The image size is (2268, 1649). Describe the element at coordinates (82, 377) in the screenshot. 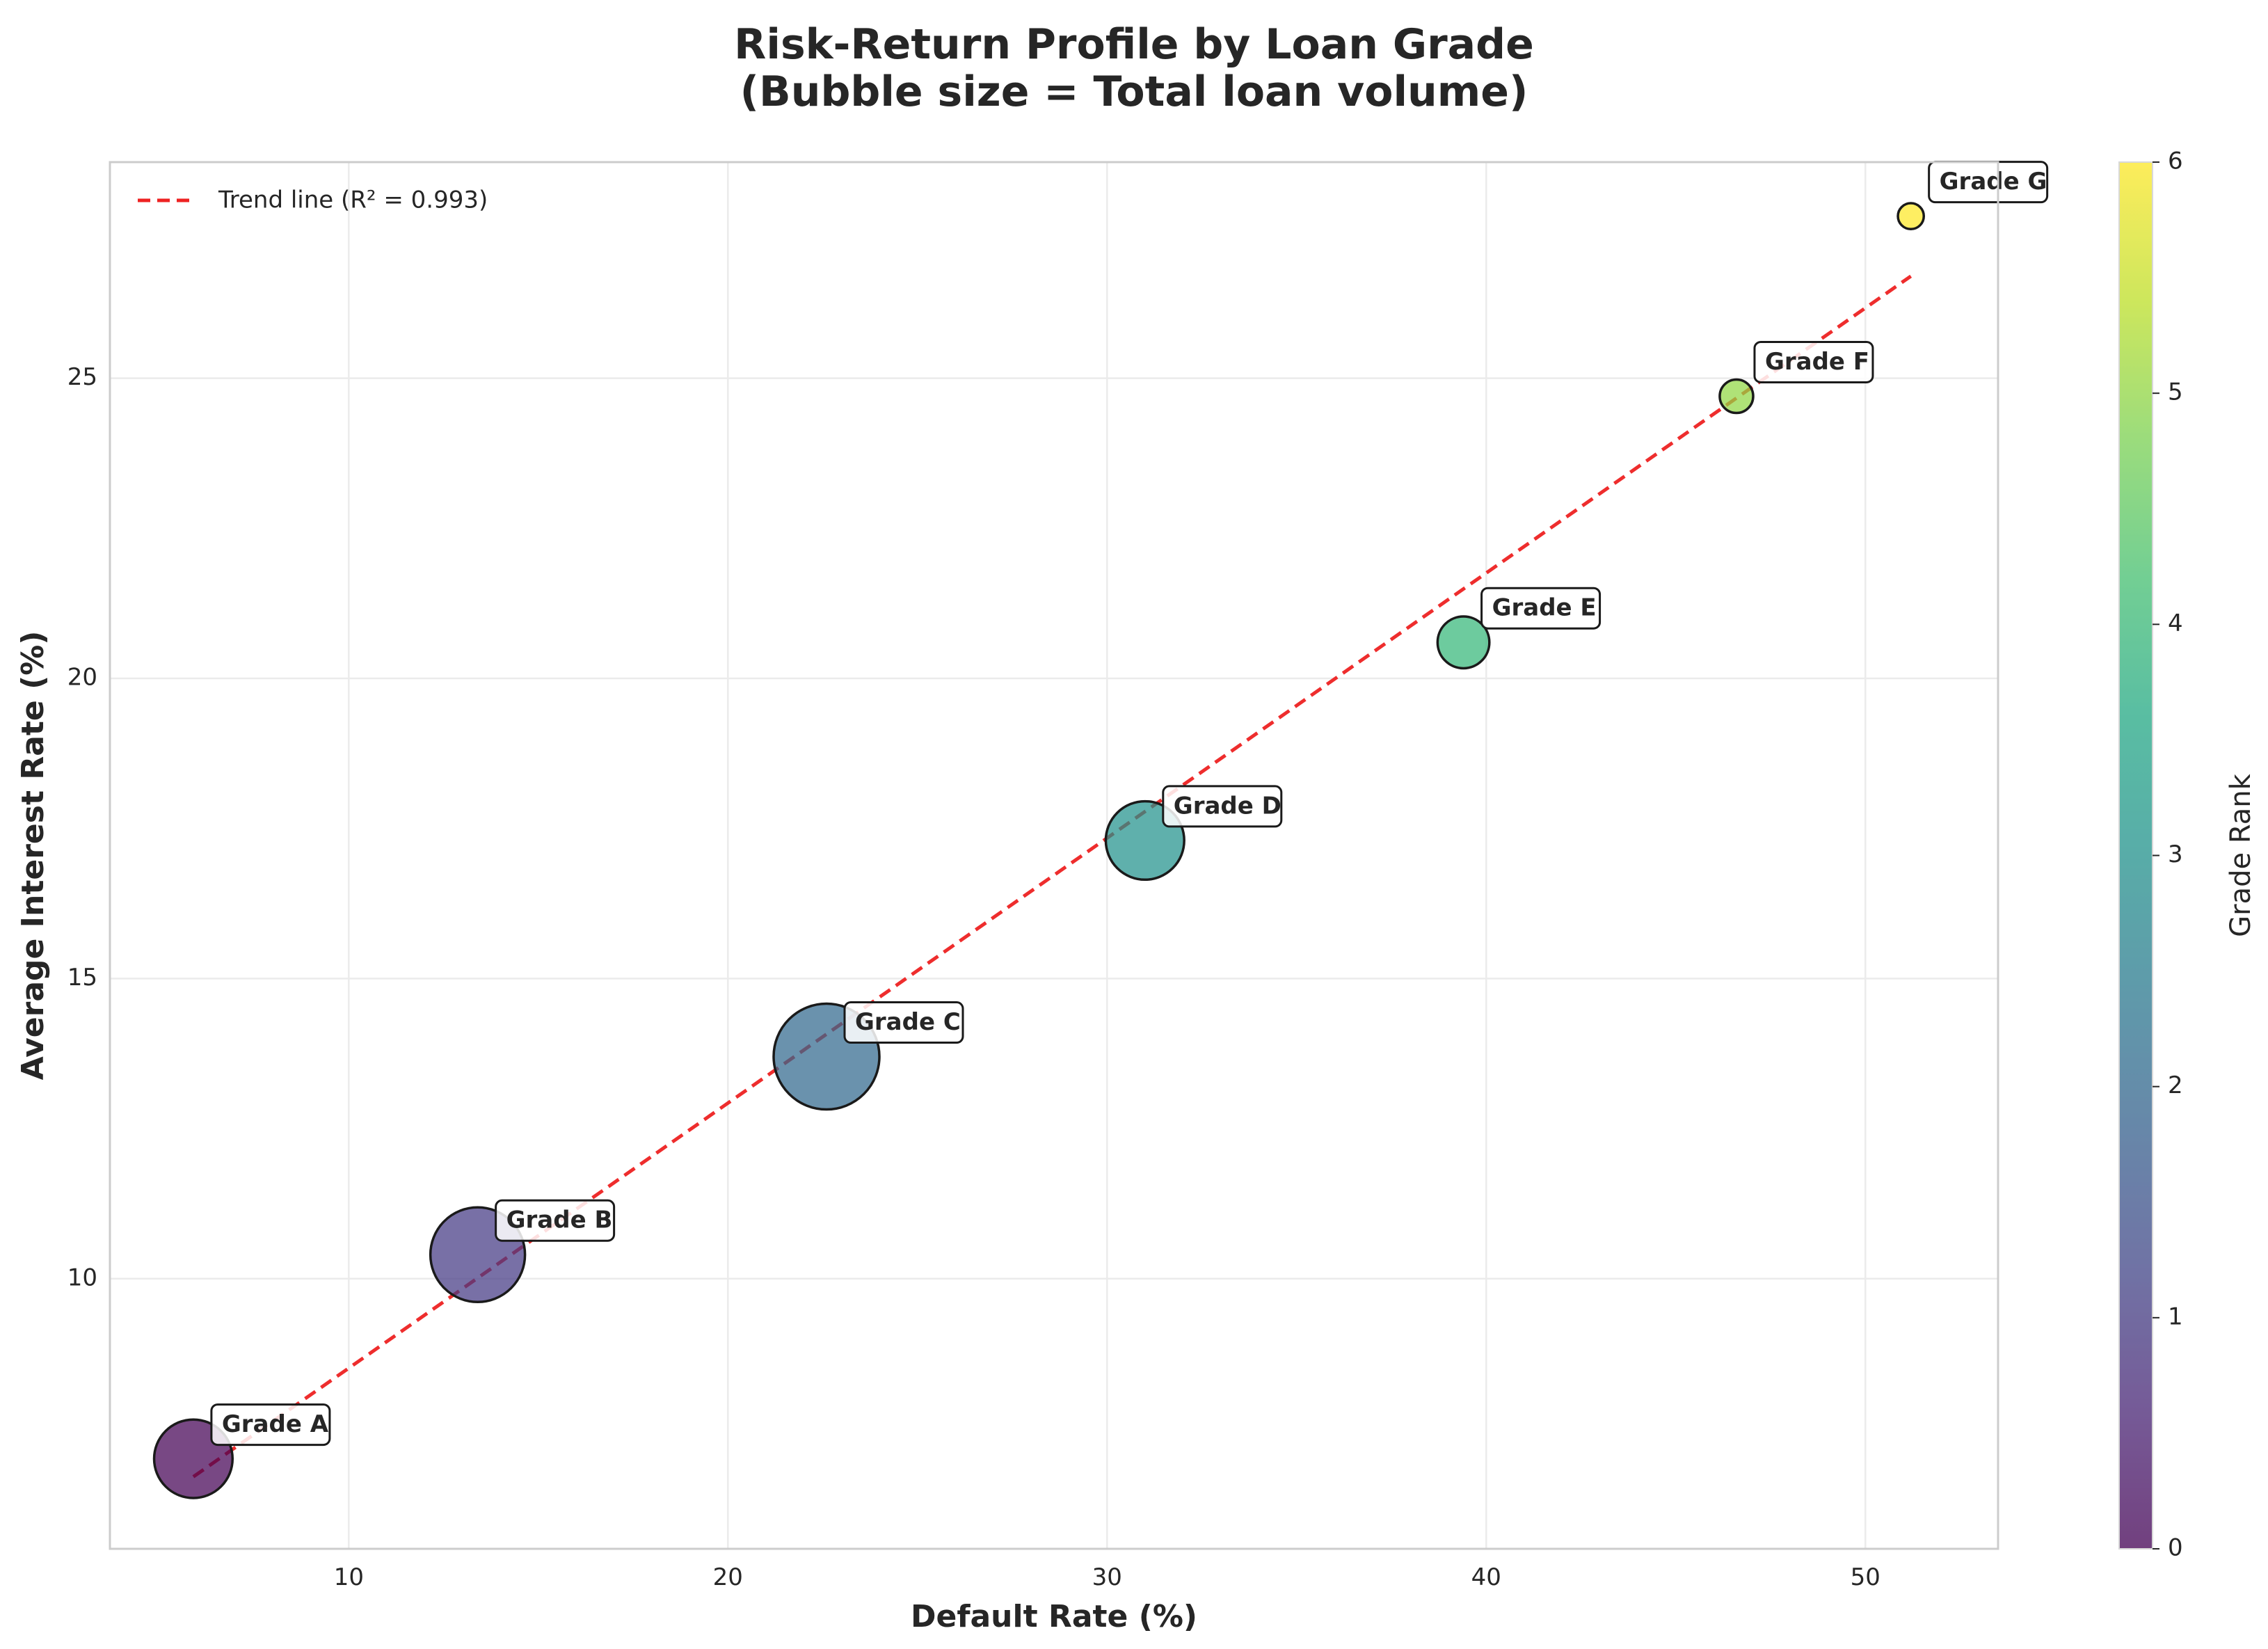

I see `y-tick-label: 25` at that location.